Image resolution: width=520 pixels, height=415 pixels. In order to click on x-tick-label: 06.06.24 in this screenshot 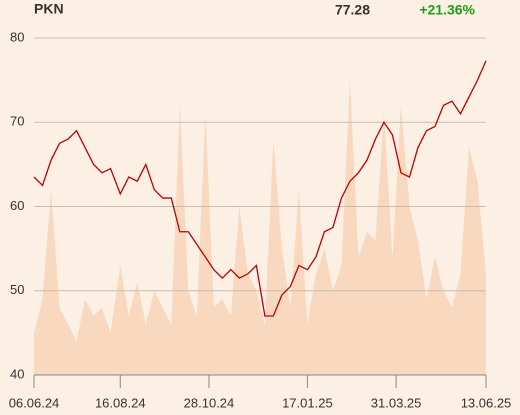, I will do `click(34, 402)`.